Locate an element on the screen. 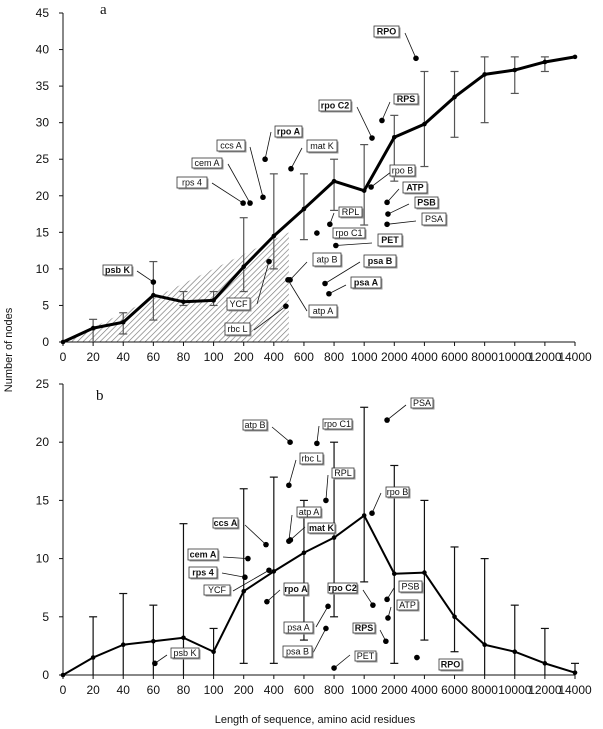  point-label: mat K is located at coordinates (322, 146).